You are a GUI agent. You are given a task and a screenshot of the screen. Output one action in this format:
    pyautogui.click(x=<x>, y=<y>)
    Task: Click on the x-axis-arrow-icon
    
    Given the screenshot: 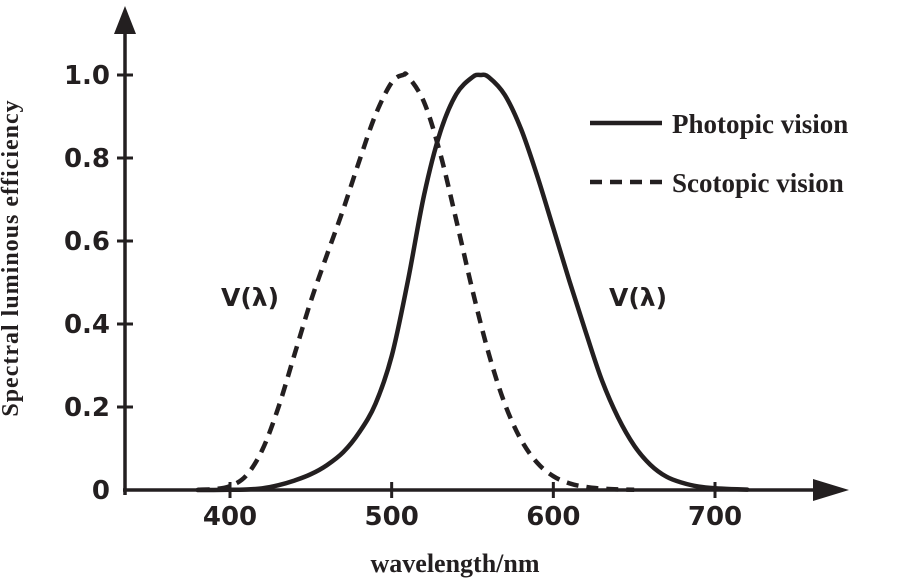 What is the action you would take?
    pyautogui.click(x=831, y=490)
    